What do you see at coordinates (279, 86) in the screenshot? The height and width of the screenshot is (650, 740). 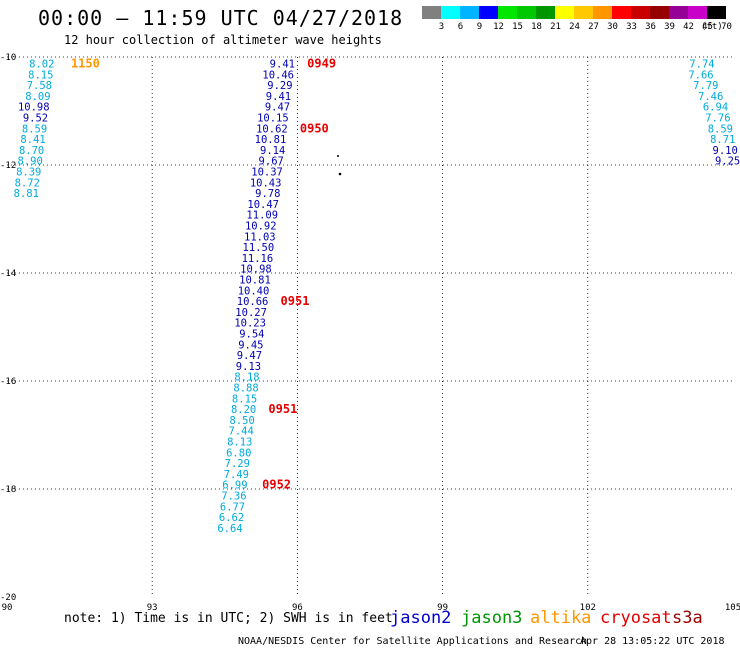 I see `wave-height-label: 9.29` at bounding box center [279, 86].